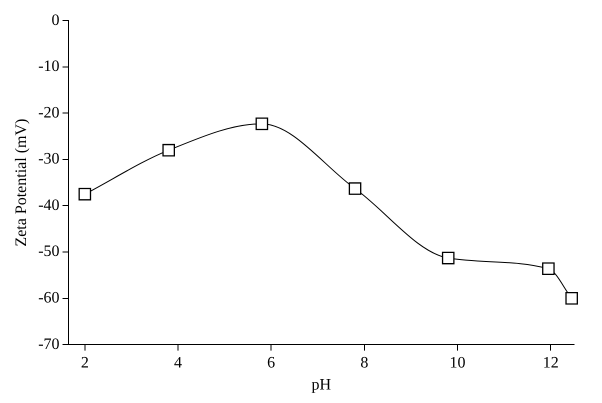 Image resolution: width=602 pixels, height=403 pixels. I want to click on x-axis-title: pH, so click(321, 385).